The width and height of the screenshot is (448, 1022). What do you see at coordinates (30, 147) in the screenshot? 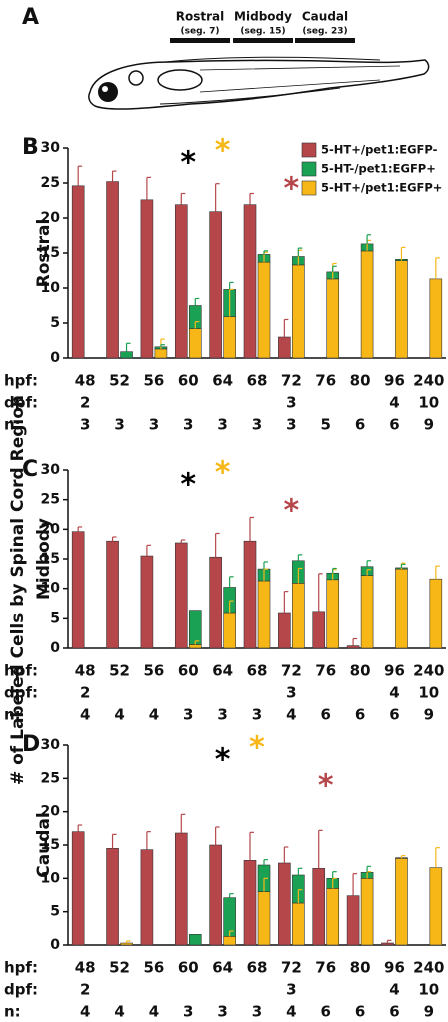
I see `panel-label: B` at bounding box center [30, 147].